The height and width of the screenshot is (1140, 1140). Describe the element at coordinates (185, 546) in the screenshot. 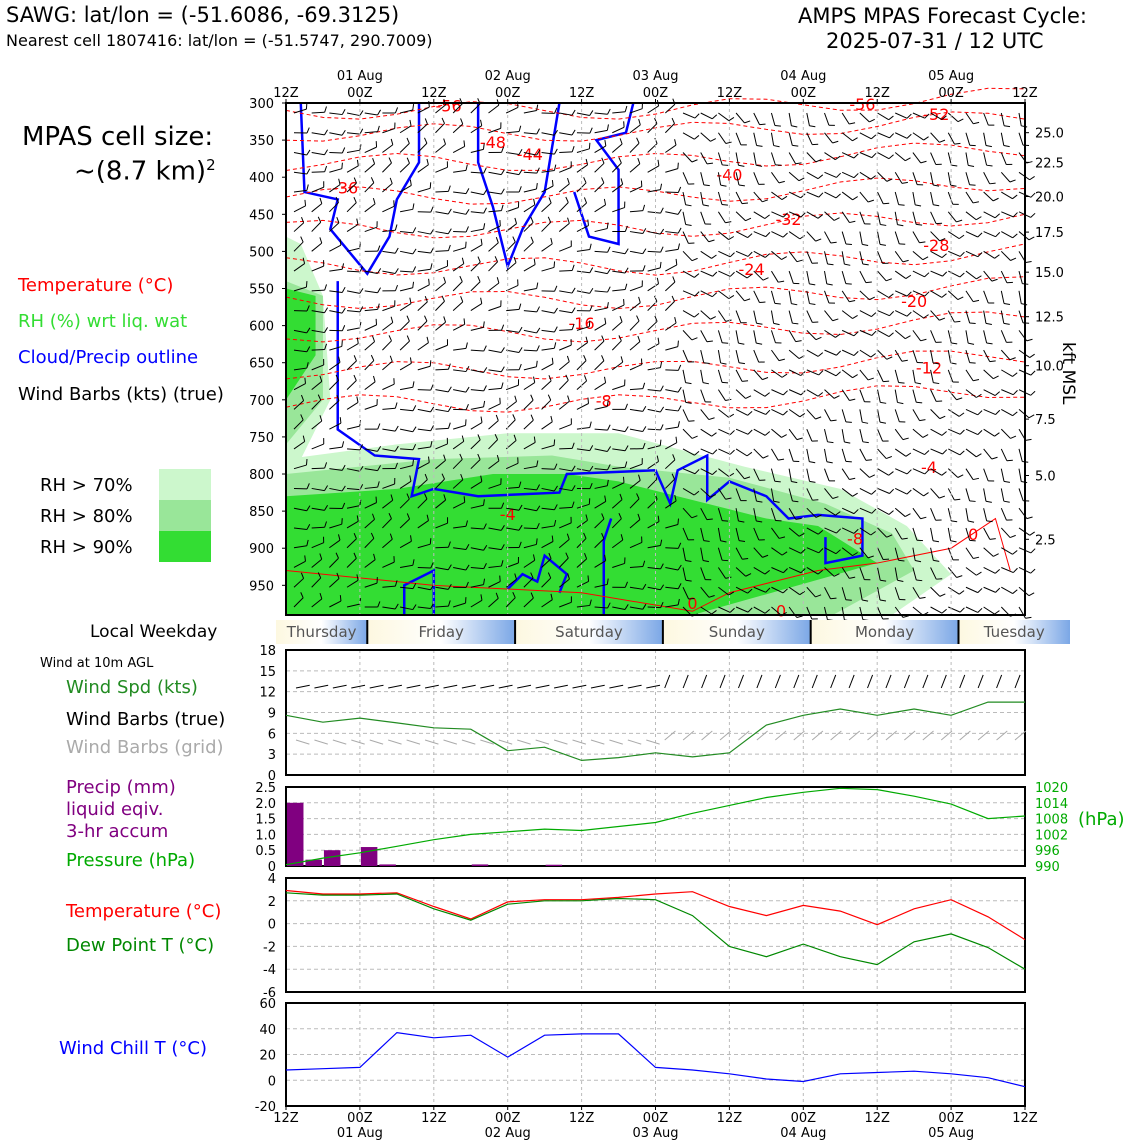

I see `rh90-swatch` at that location.